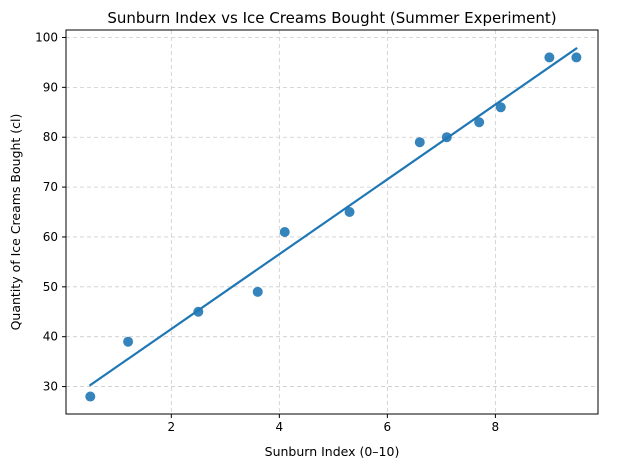 The width and height of the screenshot is (618, 470). I want to click on y-tick-label: 100, so click(46, 37).